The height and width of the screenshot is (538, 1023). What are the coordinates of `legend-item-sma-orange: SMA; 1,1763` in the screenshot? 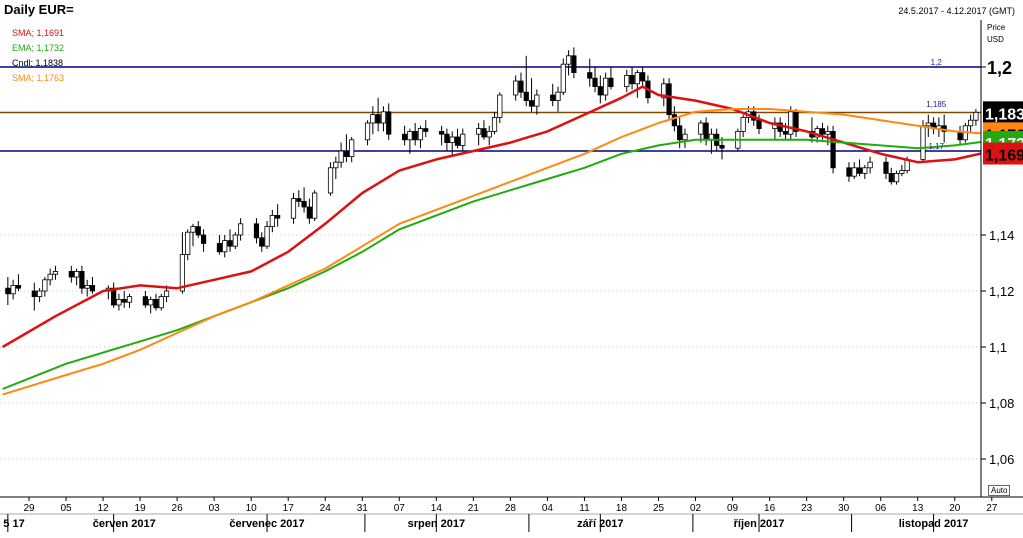 It's located at (38, 78).